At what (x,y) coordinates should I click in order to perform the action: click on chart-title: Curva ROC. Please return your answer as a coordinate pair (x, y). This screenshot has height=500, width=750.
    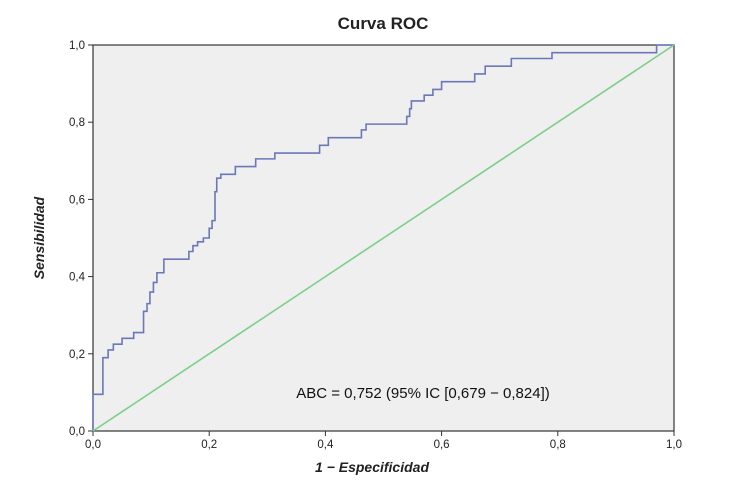
    Looking at the image, I should click on (383, 23).